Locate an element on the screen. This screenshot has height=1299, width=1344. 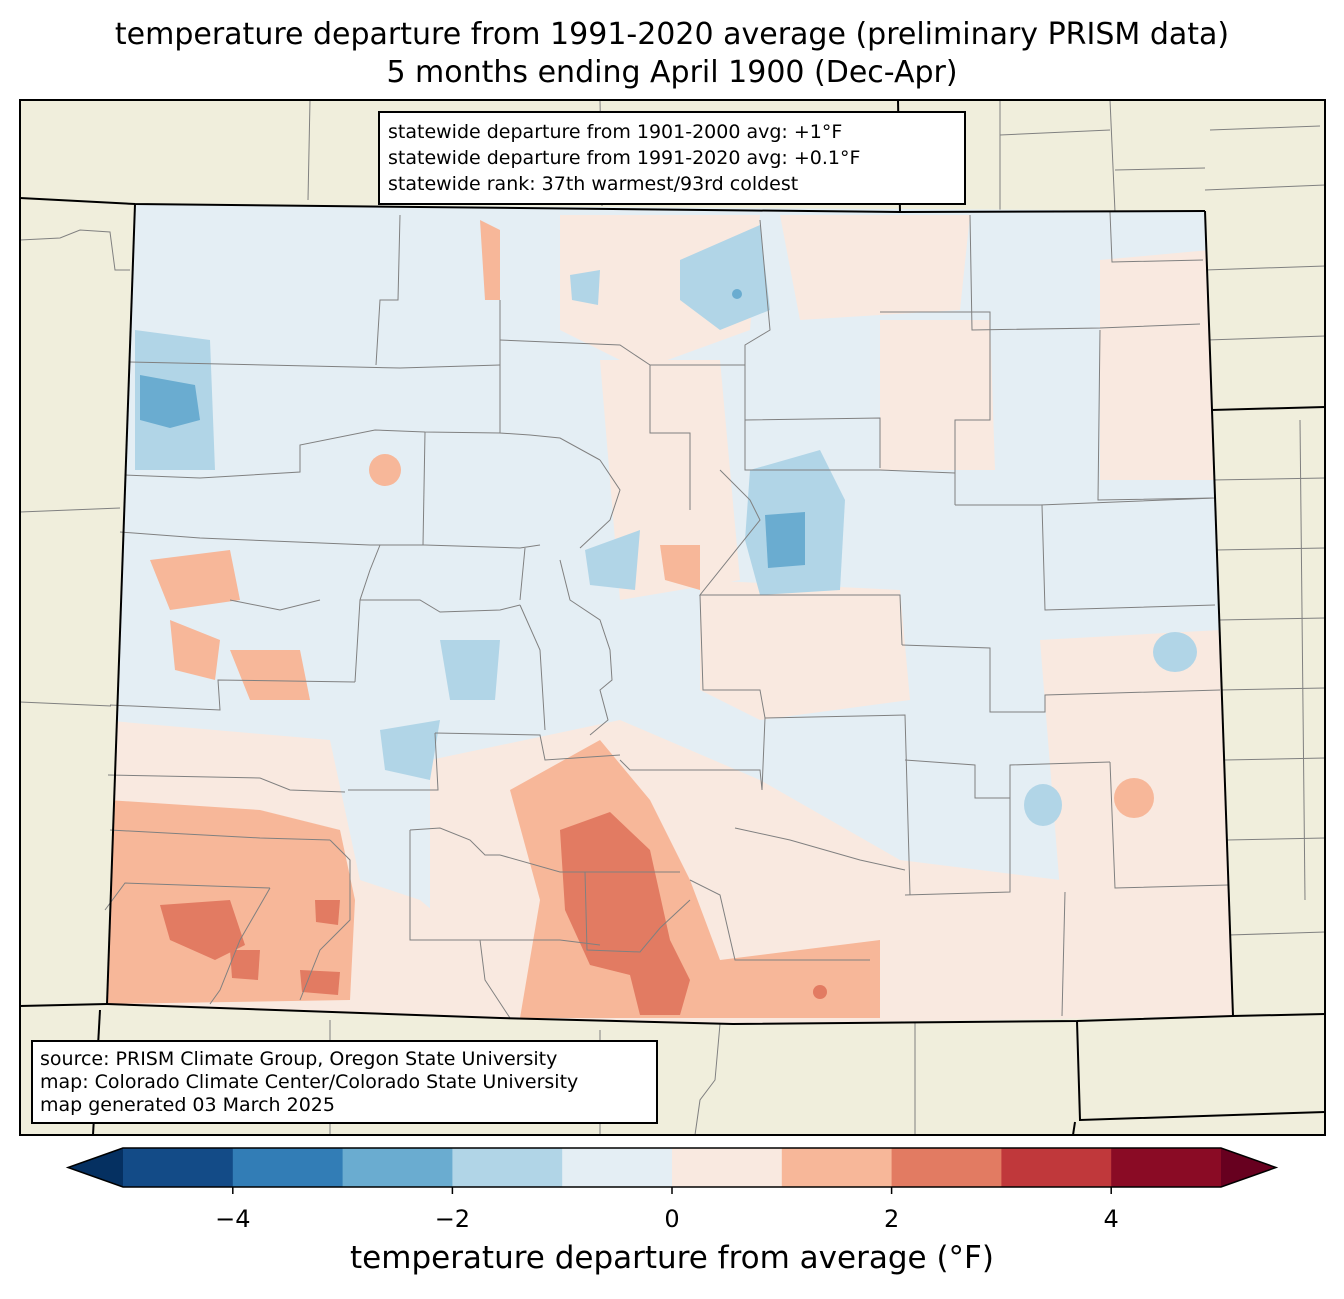
warm-1-2-east-spot is located at coordinates (1134, 798).